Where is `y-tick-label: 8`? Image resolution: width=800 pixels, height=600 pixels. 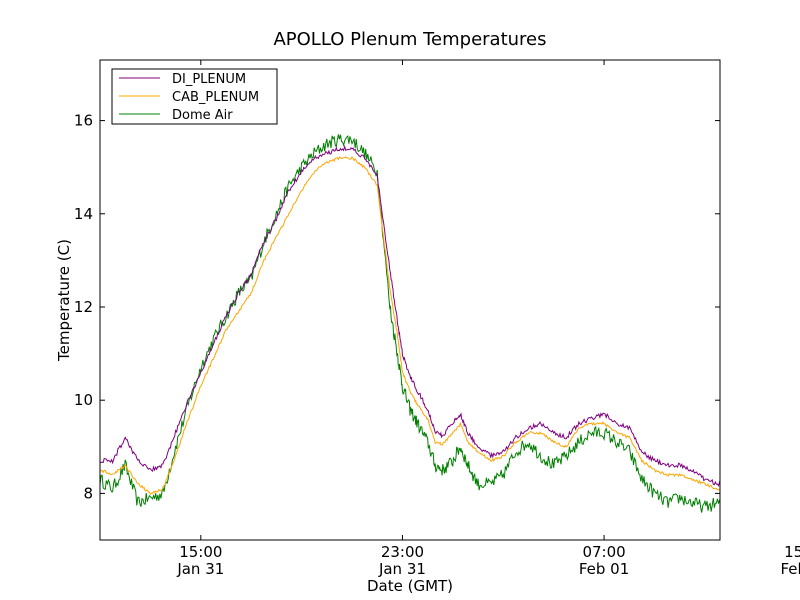 y-tick-label: 8 is located at coordinates (88, 493).